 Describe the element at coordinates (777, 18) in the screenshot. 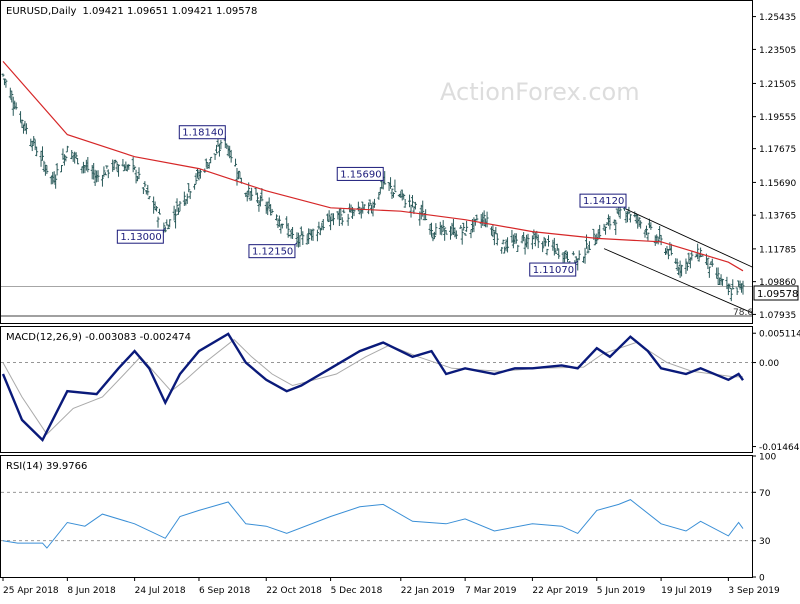

I see `price-y-tick-label: 1.25435` at that location.